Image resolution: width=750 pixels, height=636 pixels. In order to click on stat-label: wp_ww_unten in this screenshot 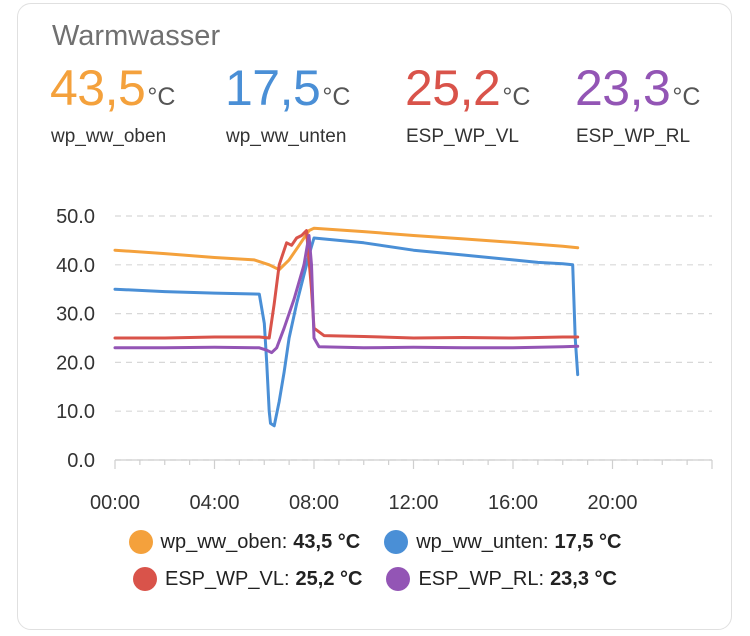, I will do `click(286, 136)`.